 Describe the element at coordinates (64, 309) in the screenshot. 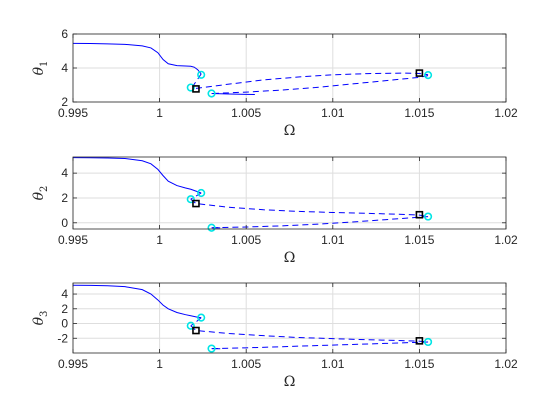

I see `y-tick-label-2: 2` at that location.